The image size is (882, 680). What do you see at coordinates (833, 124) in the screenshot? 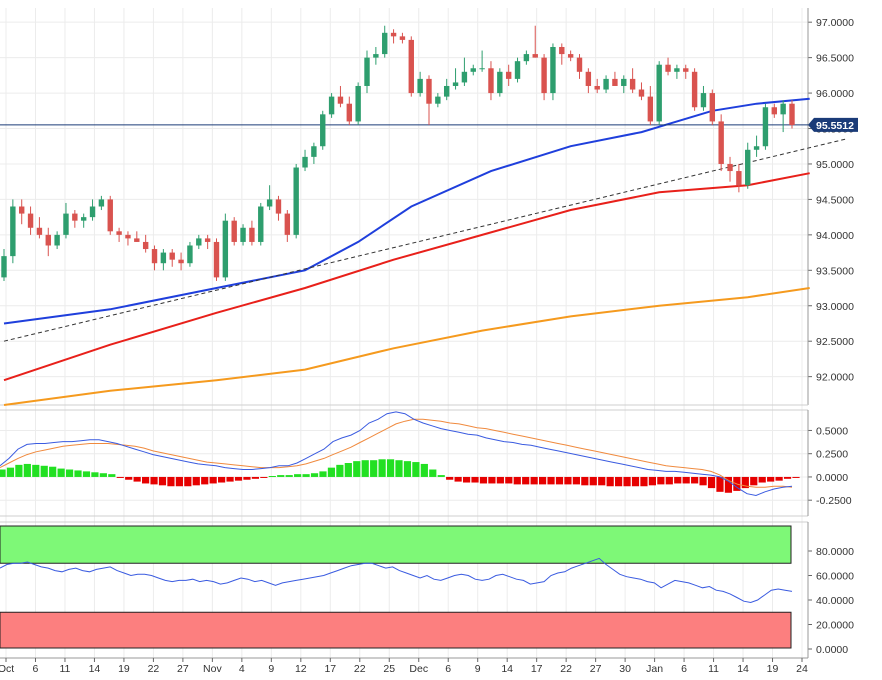
I see `last-price-tag` at bounding box center [833, 124].